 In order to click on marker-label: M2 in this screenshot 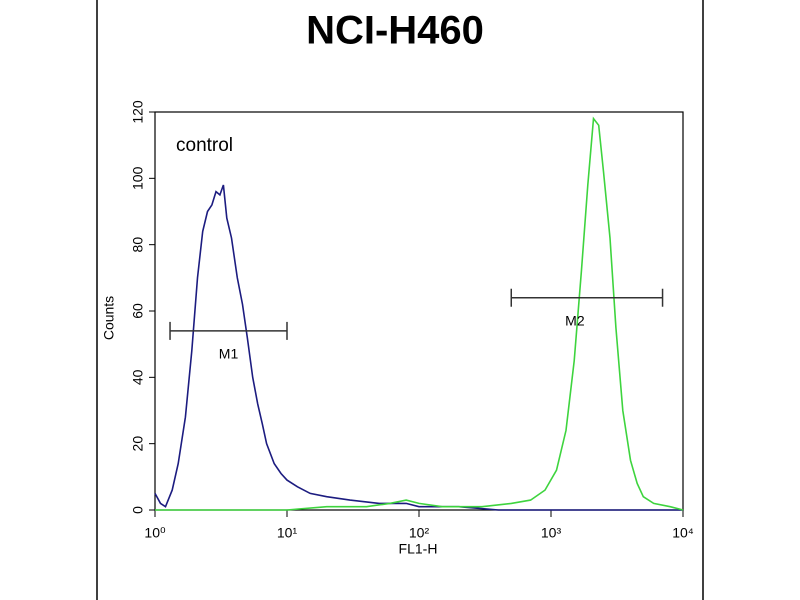, I will do `click(575, 320)`.